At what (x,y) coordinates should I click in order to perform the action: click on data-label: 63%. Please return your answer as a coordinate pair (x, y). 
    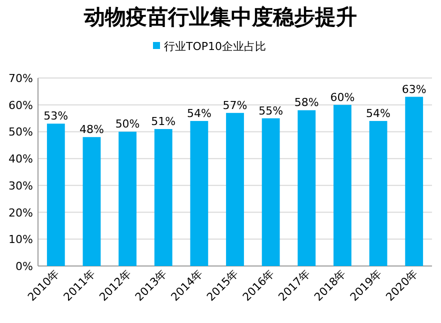
    Looking at the image, I should click on (414, 89).